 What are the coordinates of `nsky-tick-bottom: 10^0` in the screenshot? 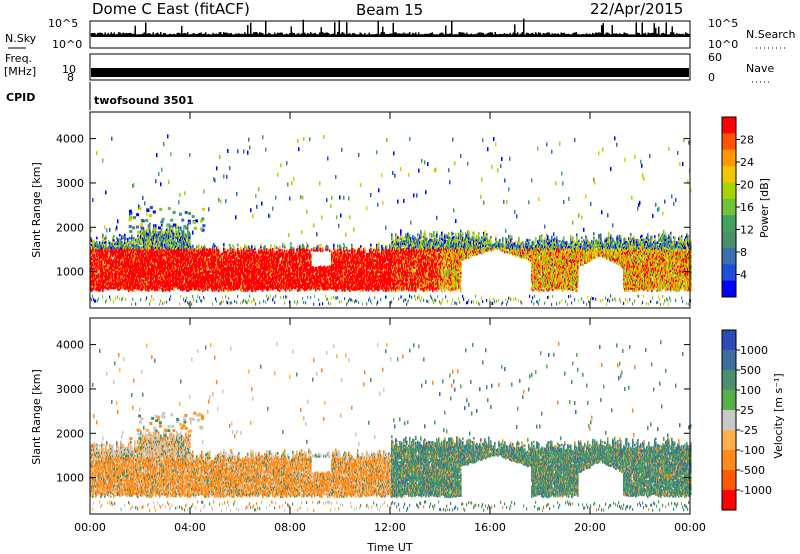 It's located at (67, 44).